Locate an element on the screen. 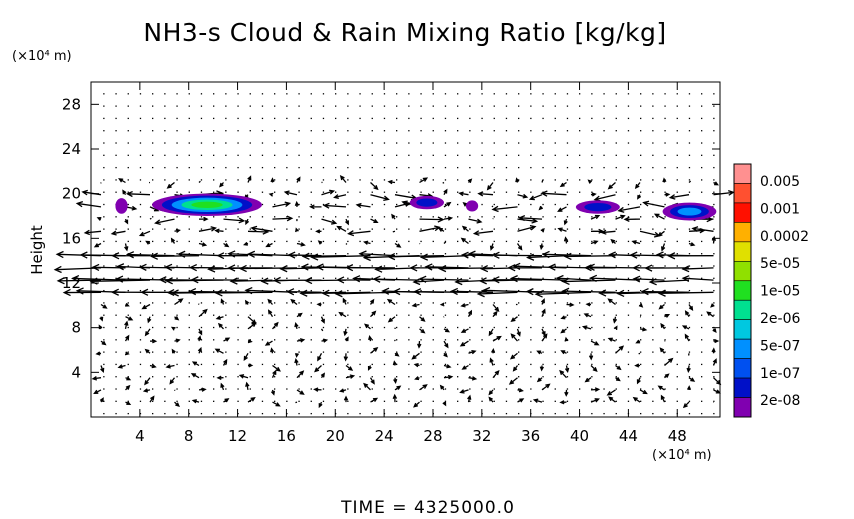  y-tick-label: 16 is located at coordinates (71, 238).